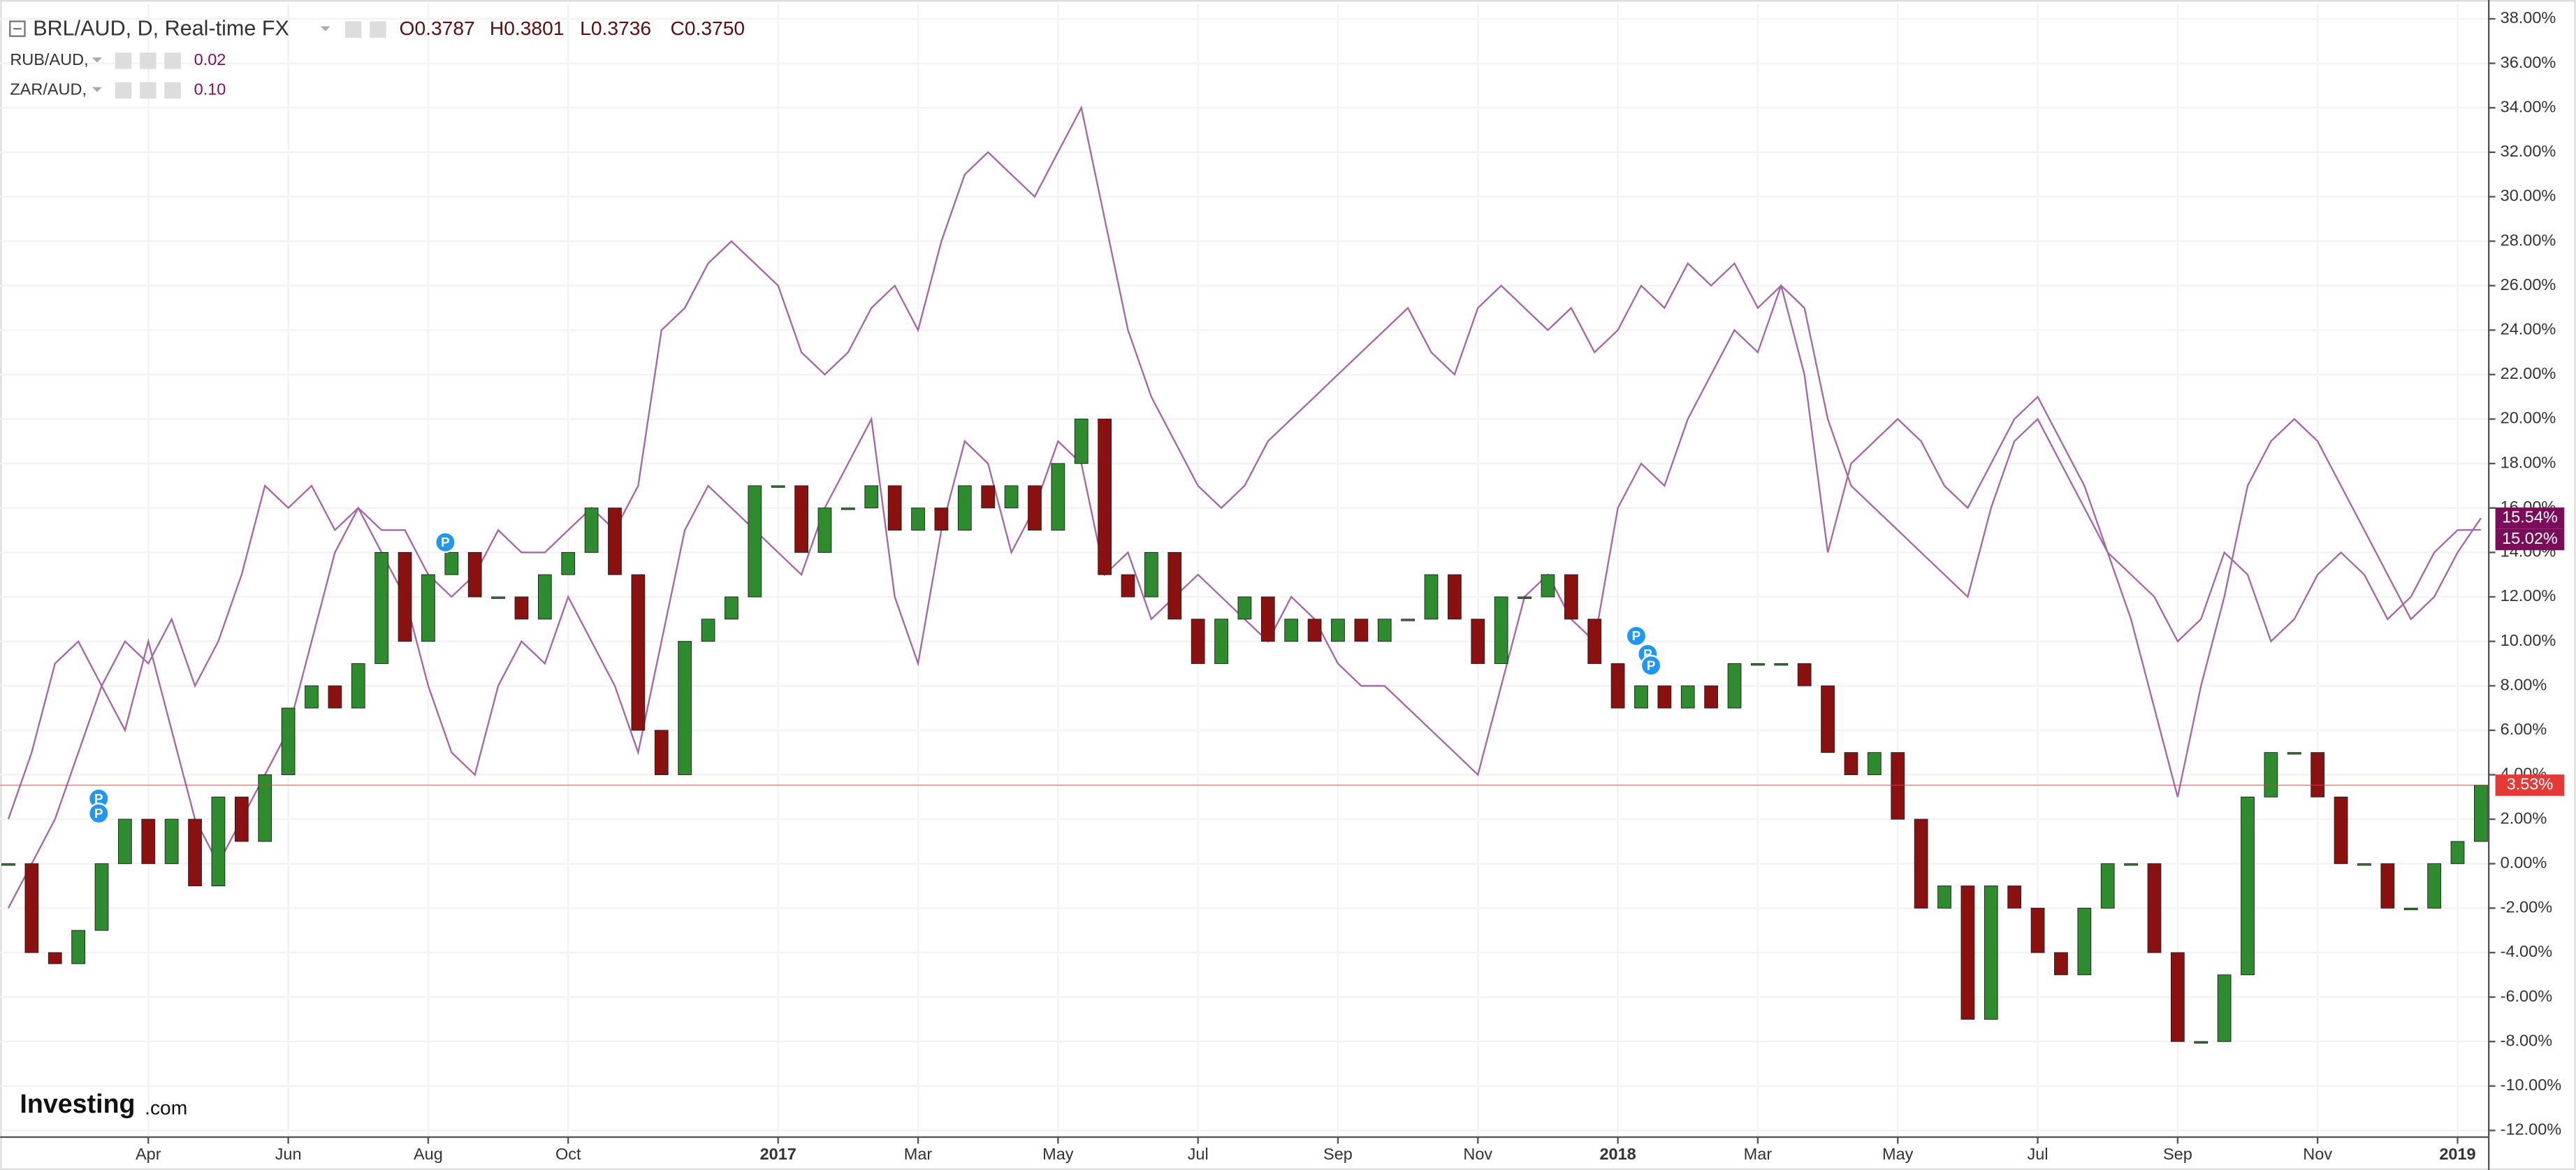  Describe the element at coordinates (527, 28) in the screenshot. I see `ohlc-label: H0.3801` at that location.